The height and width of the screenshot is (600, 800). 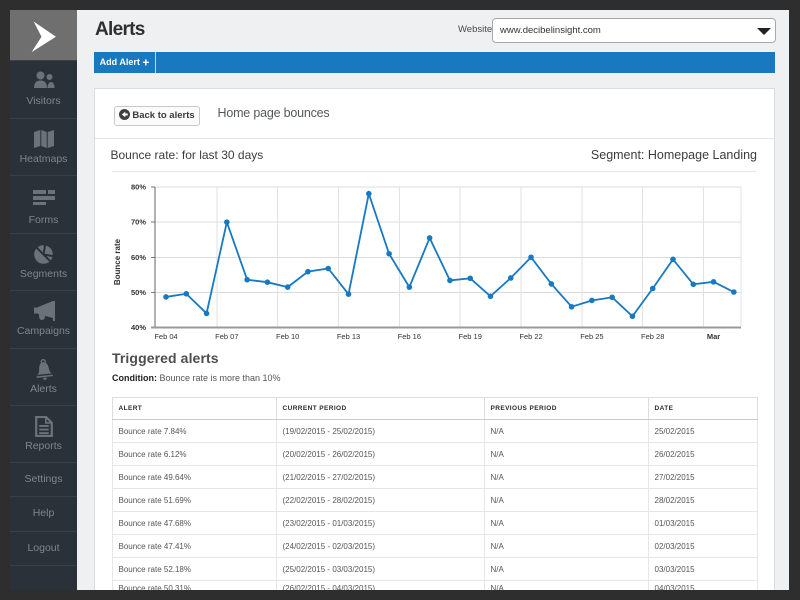 What do you see at coordinates (165, 336) in the screenshot?
I see `svg-text: Feb 04` at bounding box center [165, 336].